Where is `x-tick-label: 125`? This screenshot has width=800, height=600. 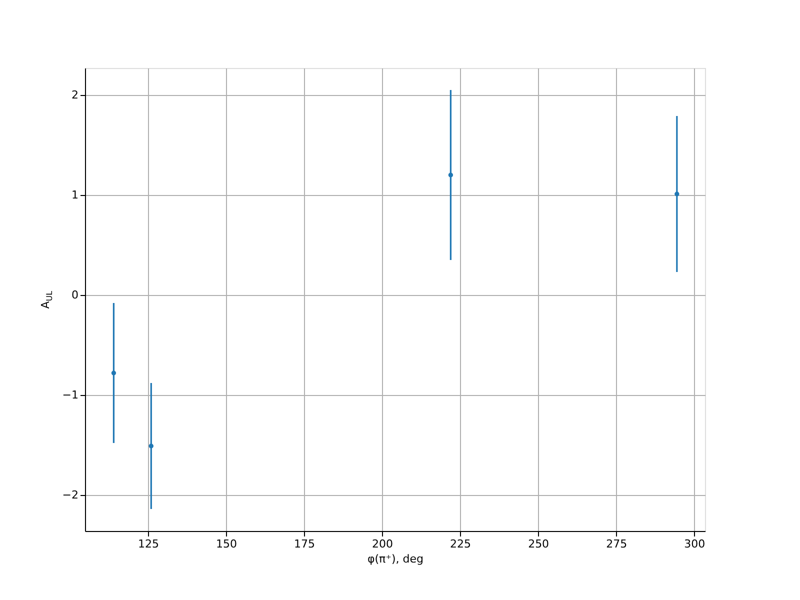 x-tick-label: 125 is located at coordinates (149, 544).